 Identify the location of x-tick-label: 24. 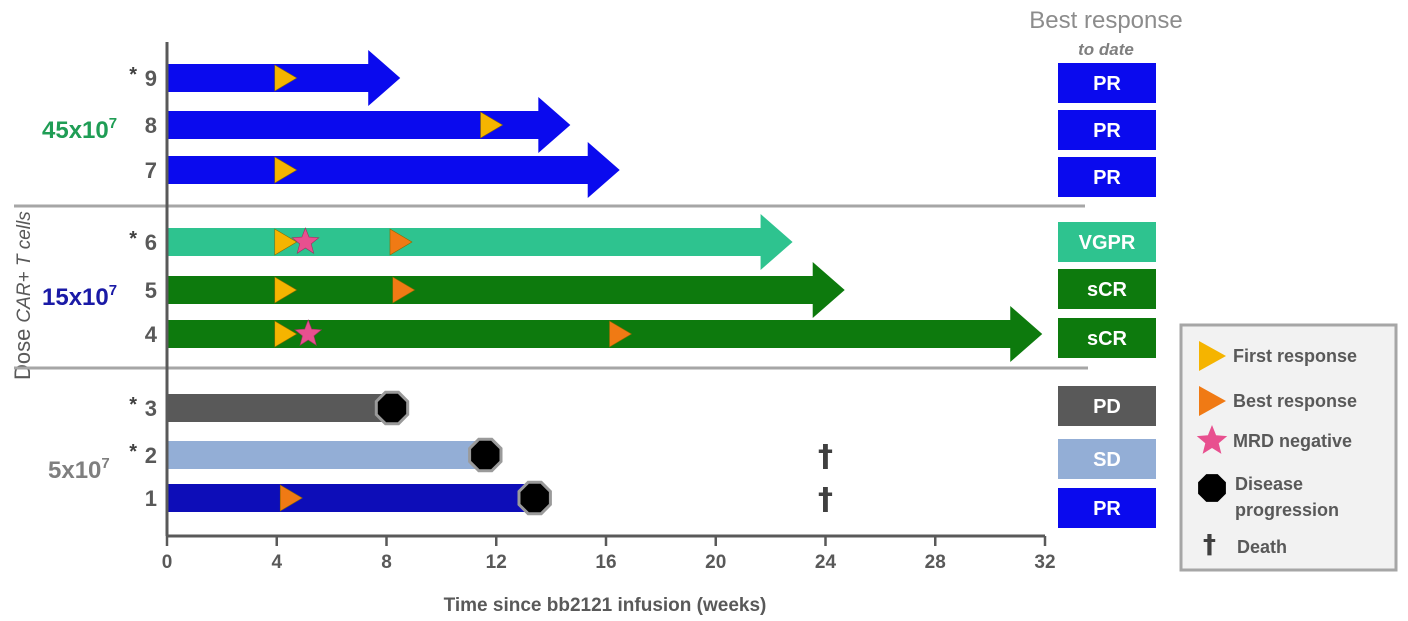
(826, 562).